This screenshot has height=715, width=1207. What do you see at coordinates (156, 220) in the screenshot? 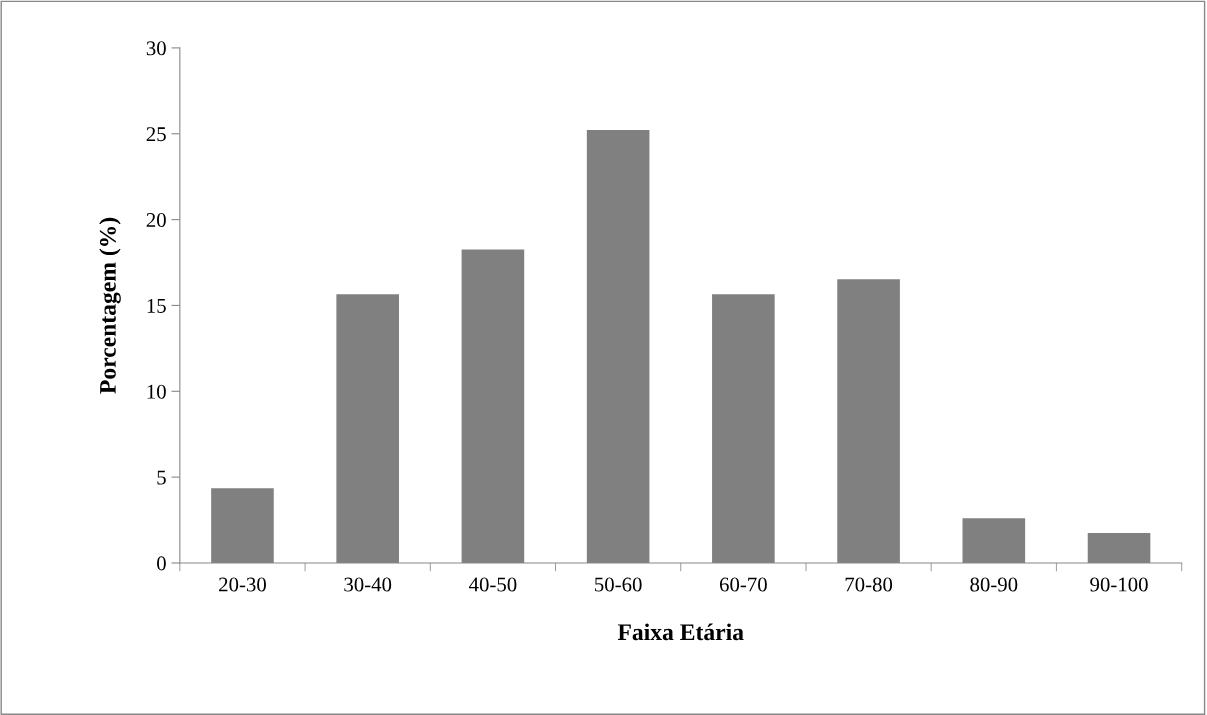
I see `y-tick-label: 20` at bounding box center [156, 220].